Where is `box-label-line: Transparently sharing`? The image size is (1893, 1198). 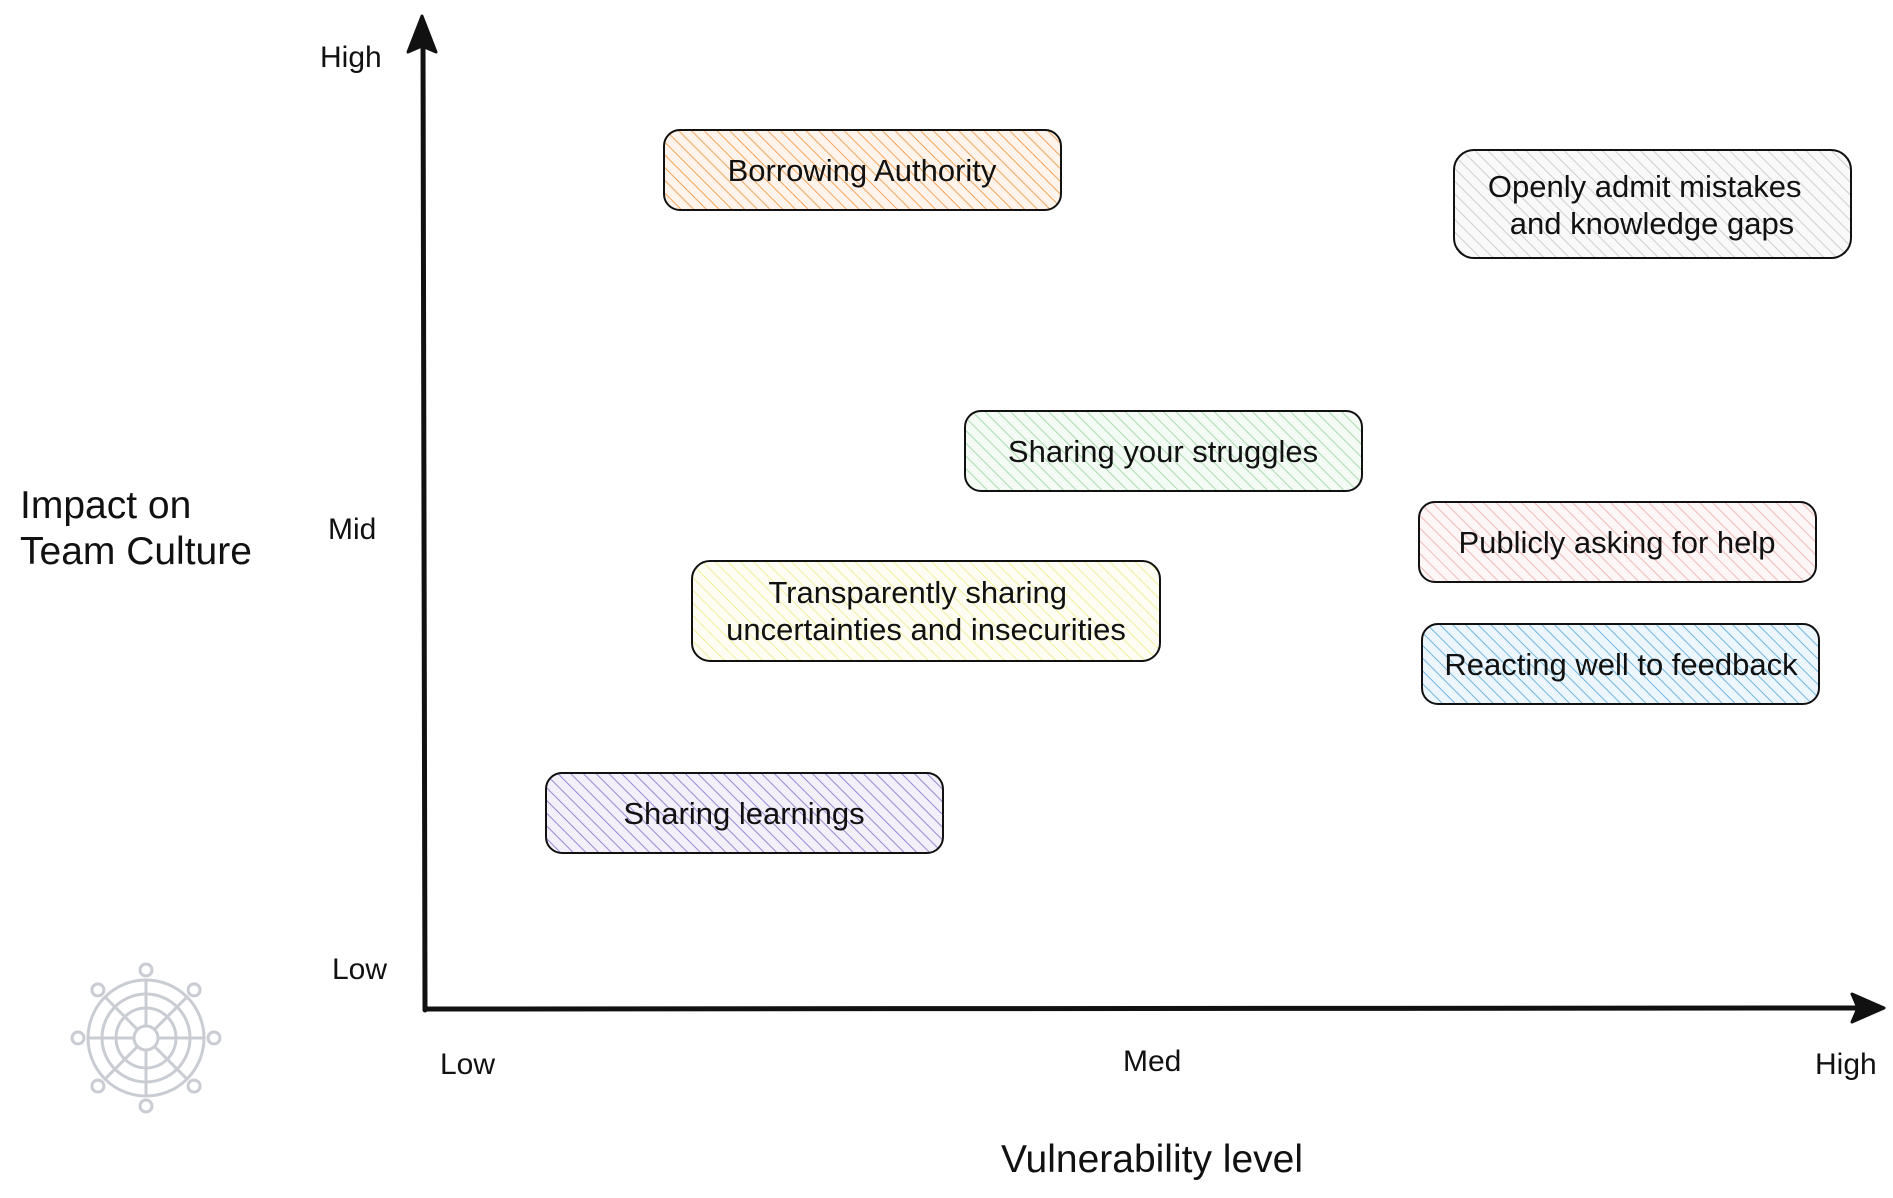
box-label-line: Transparently sharing is located at coordinates (917, 592).